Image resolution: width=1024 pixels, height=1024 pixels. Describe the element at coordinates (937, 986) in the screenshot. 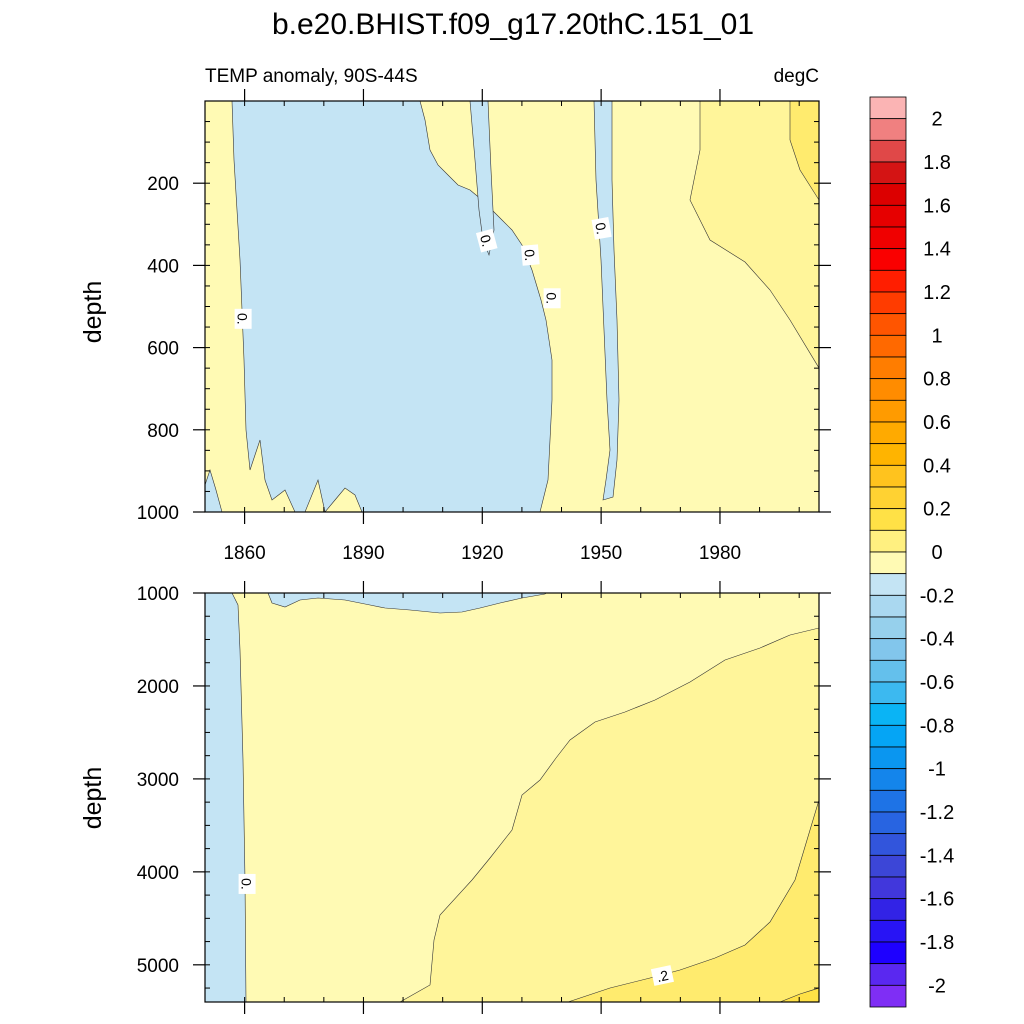

I see `colorbar-label: -2` at that location.